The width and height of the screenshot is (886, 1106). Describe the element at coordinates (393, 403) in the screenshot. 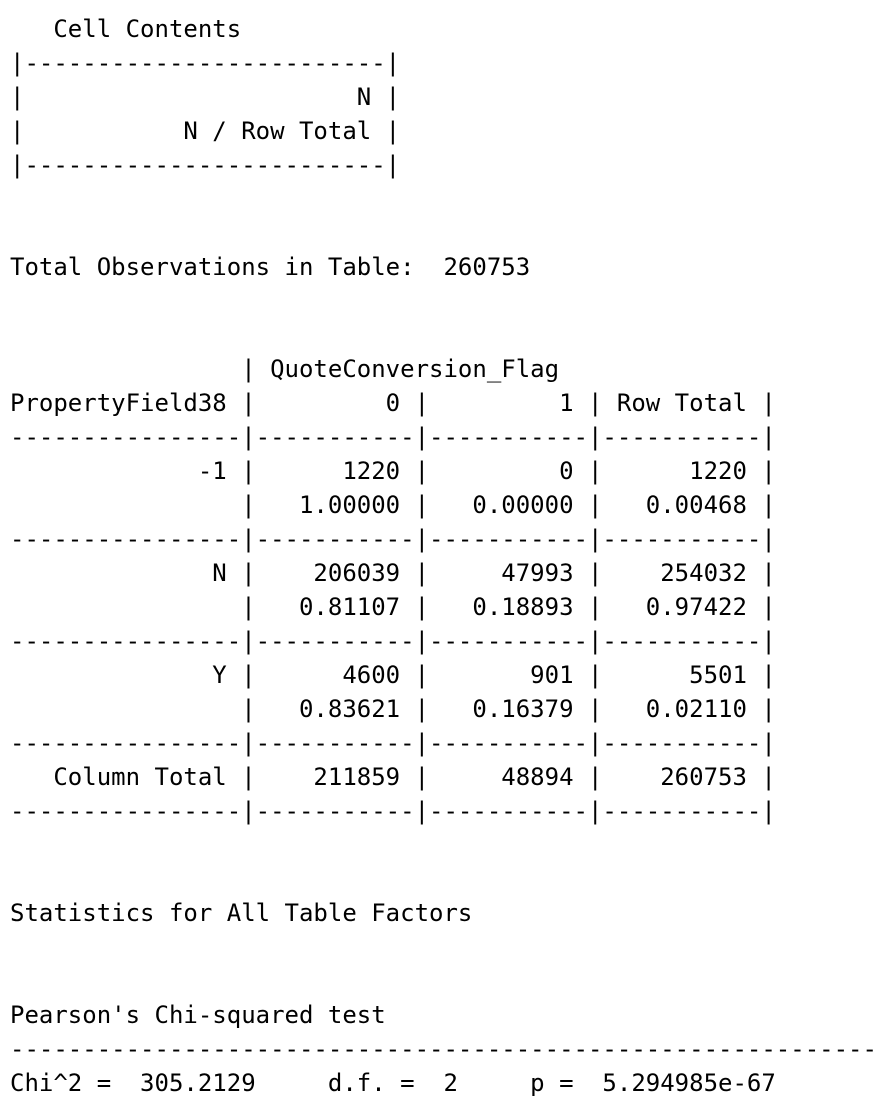

I see `table-header-row: PropertyField38 | 0 | 1 | Row Total |` at that location.